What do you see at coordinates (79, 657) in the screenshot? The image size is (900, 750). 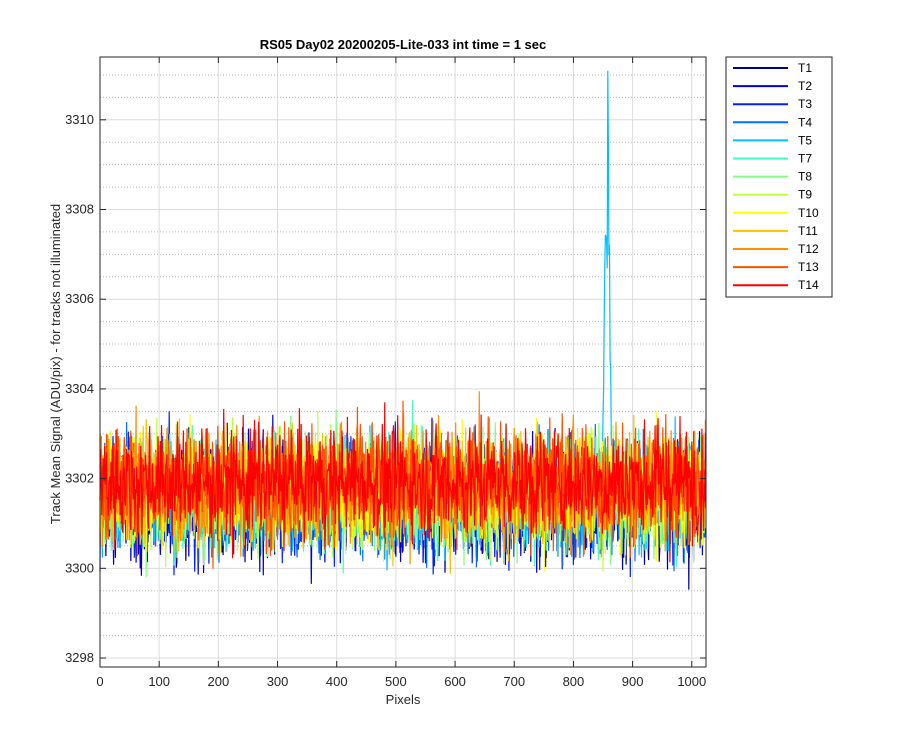 I see `y-tick-label: 3298` at bounding box center [79, 657].